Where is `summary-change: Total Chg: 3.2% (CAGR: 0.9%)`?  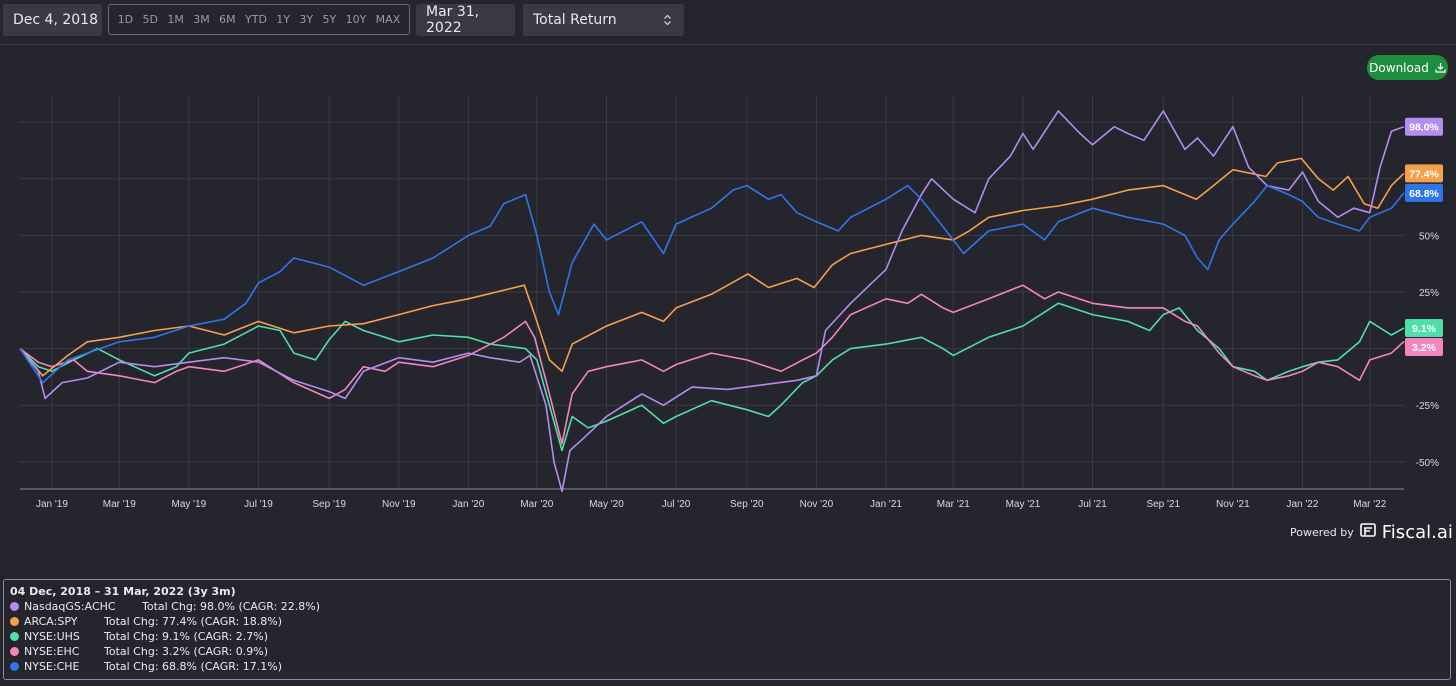
summary-change: Total Chg: 3.2% (CAGR: 0.9%) is located at coordinates (186, 651).